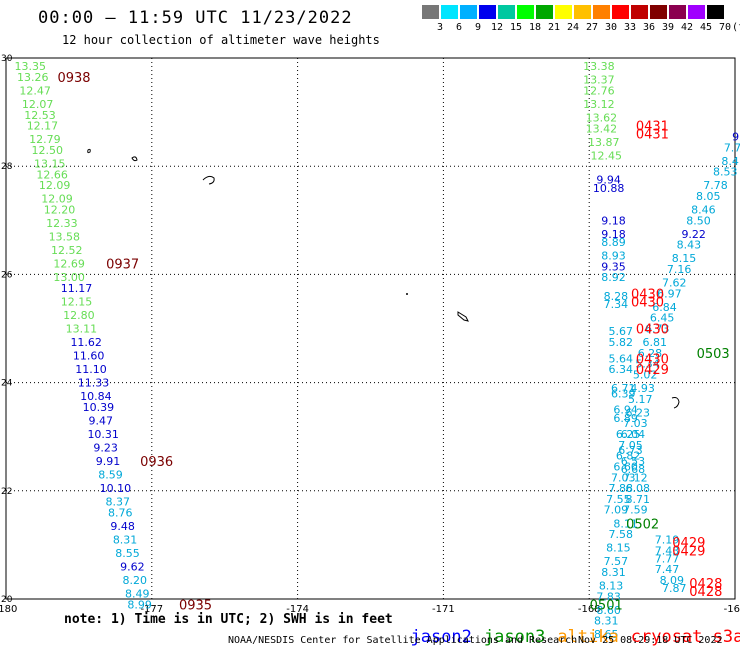 This screenshot has height=650, width=740. What do you see at coordinates (693, 234) in the screenshot?
I see `wave-height-value: 9.22` at bounding box center [693, 234].